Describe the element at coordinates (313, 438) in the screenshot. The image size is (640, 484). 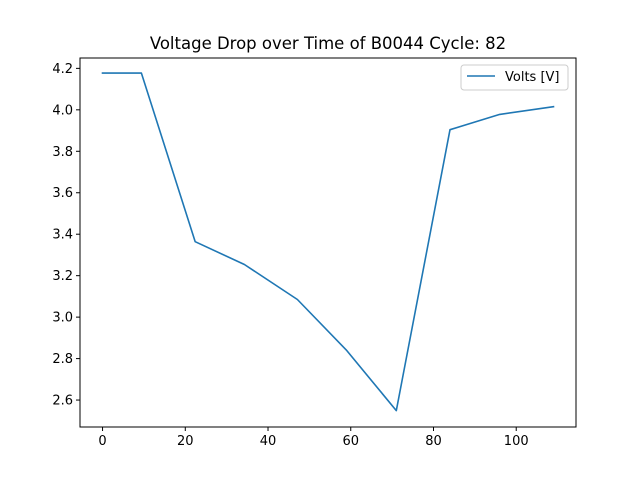
I see `x-axis: 0 20 40 60 80 100` at that location.